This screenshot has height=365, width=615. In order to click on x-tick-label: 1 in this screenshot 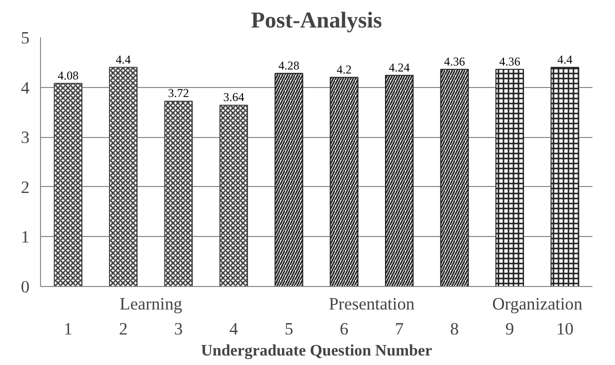, I will do `click(68, 329)`.